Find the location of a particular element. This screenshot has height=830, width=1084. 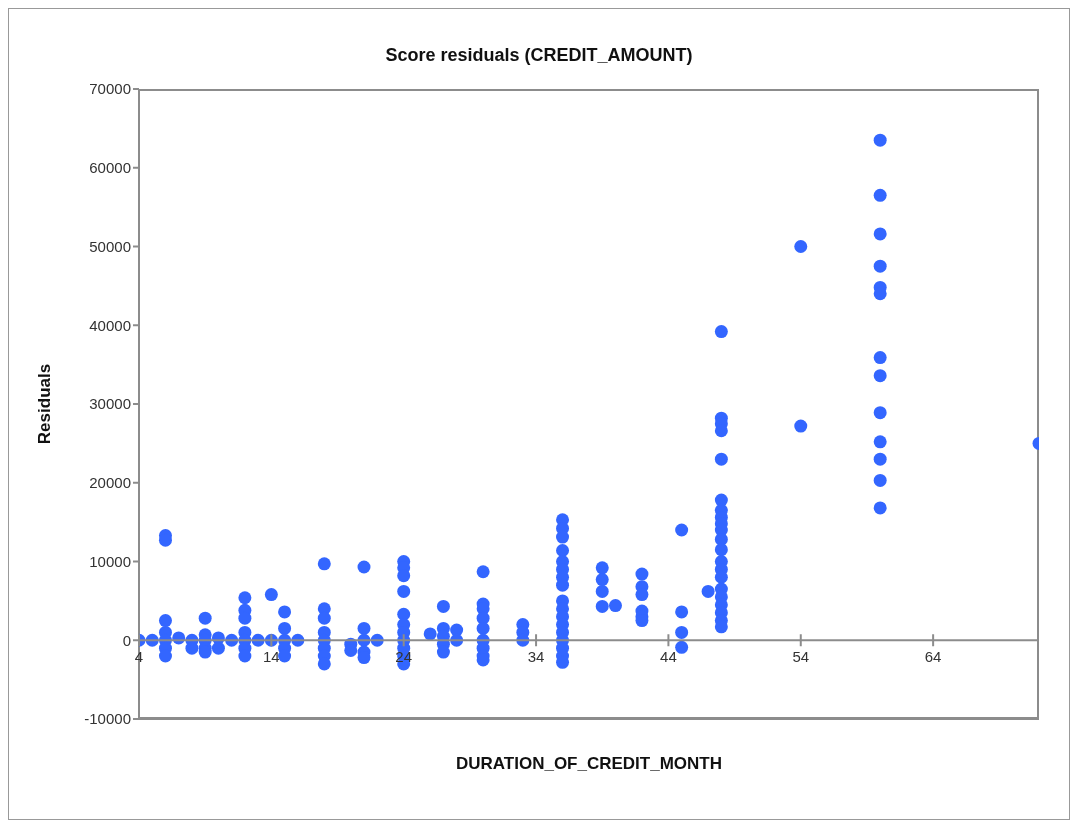

x-tick-label: 44 is located at coordinates (668, 657).